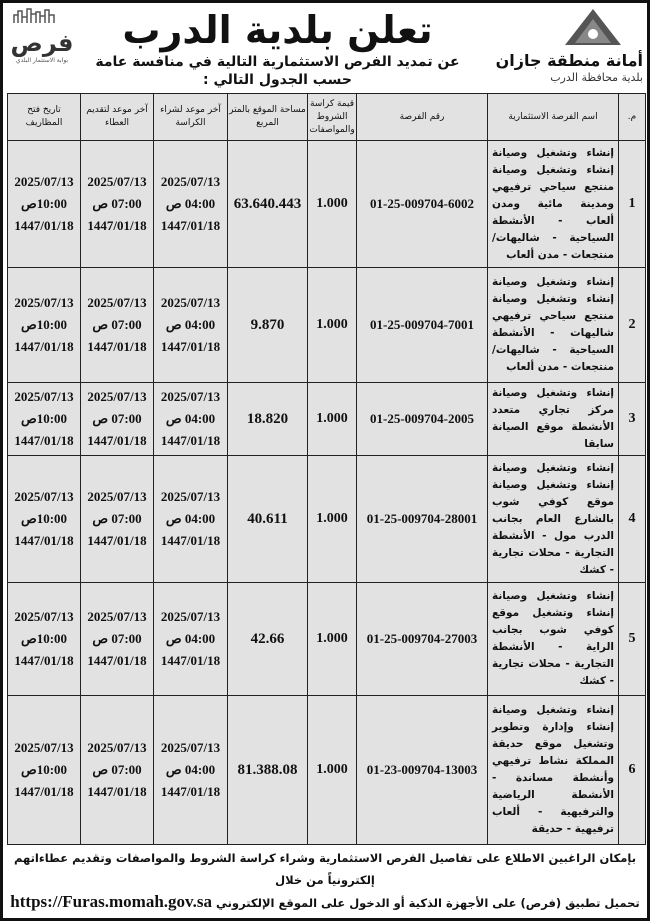 This screenshot has height=921, width=650. Describe the element at coordinates (267, 519) in the screenshot. I see `site-area: 40.611` at that location.